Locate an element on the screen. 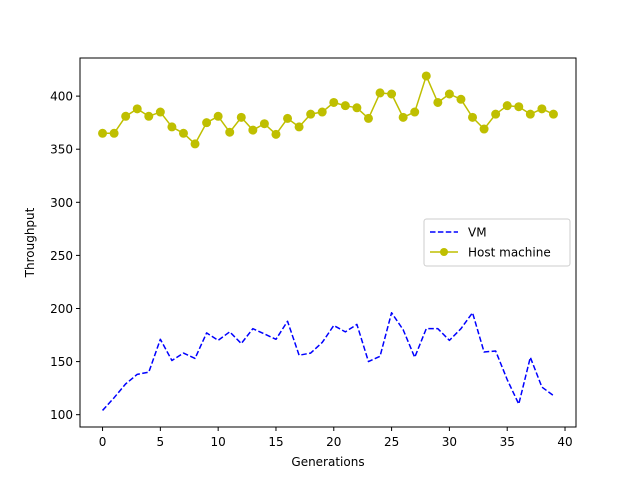 This screenshot has width=640, height=480. x-tick-label: 35 is located at coordinates (507, 442).